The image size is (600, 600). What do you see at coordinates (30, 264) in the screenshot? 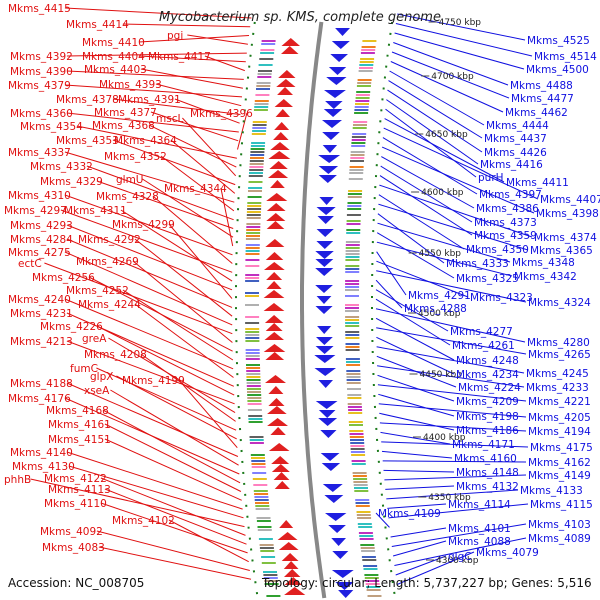
I see `left-gene-label: ectC` at bounding box center [30, 264].